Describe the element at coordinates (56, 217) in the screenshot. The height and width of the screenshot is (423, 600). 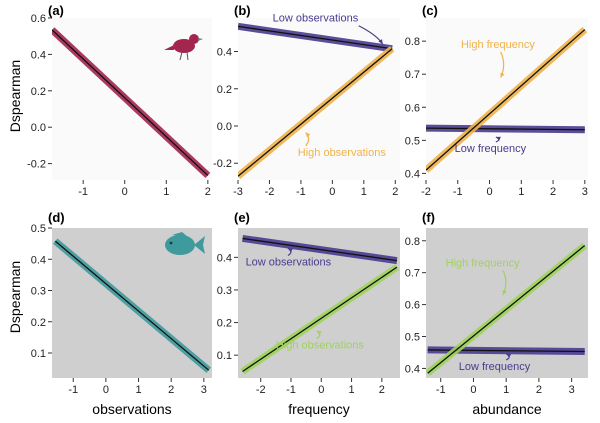
I see `panel-label: (d)` at that location.